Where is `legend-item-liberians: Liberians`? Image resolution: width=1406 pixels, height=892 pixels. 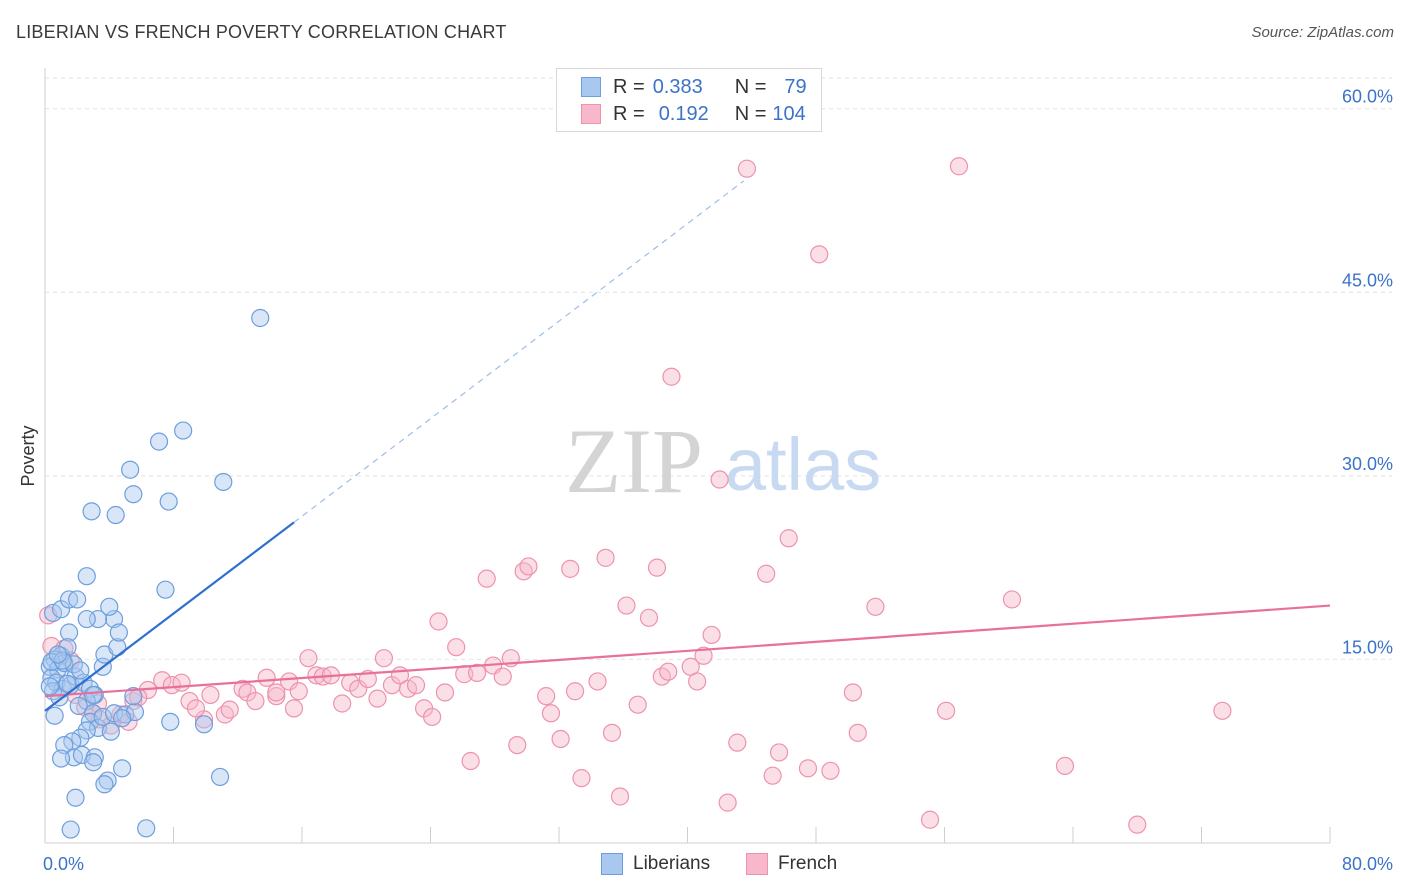 legend-item-liberians: Liberians is located at coordinates (655, 864).